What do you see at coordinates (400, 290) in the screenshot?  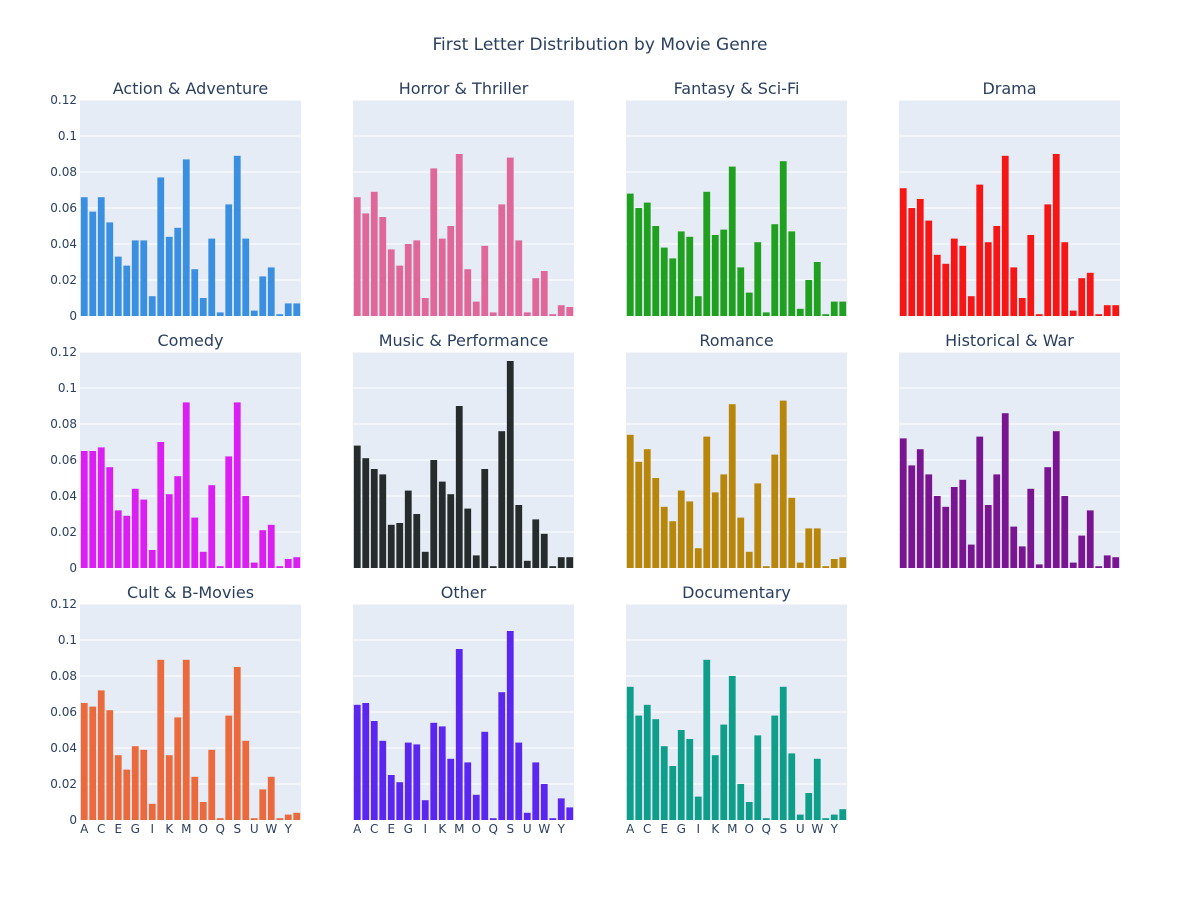 I see `bar-horror-thriller-f` at bounding box center [400, 290].